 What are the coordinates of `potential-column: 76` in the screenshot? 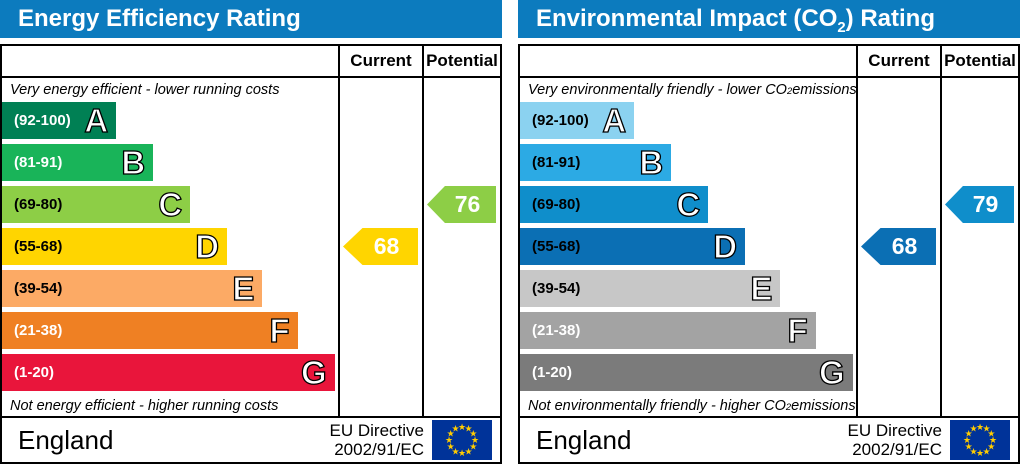 It's located at (461, 247).